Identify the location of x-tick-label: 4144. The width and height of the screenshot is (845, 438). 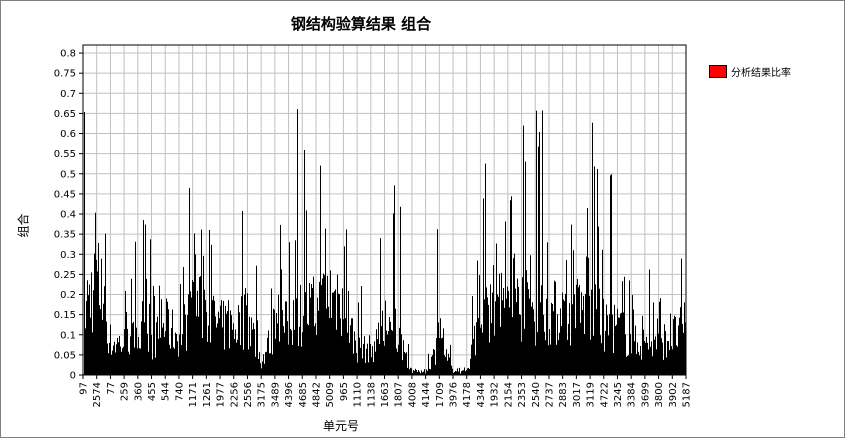
(426, 394).